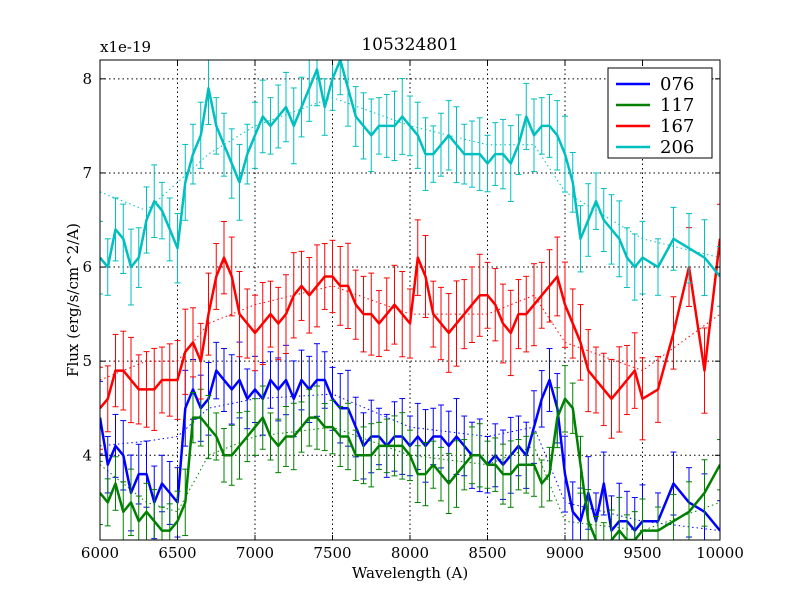  Describe the element at coordinates (332, 553) in the screenshot. I see `x-tick-label: 7500` at that location.